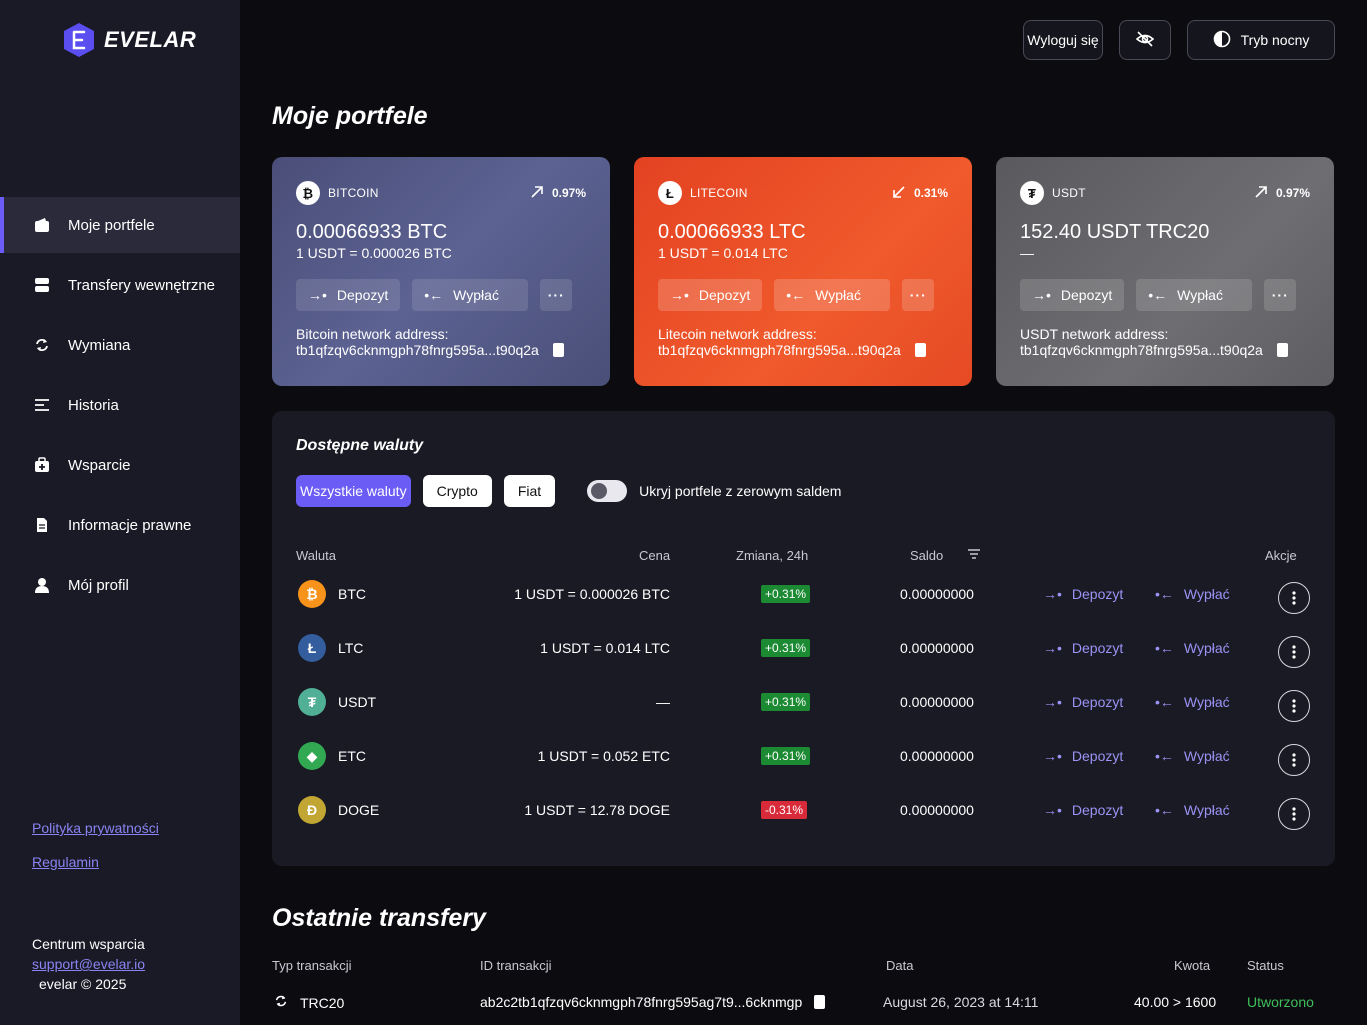  I want to click on currency-row-usdt: ₮ USDT — +0.31% 0.00000000 →• Depozyt •← Wypłać, so click(803, 709).